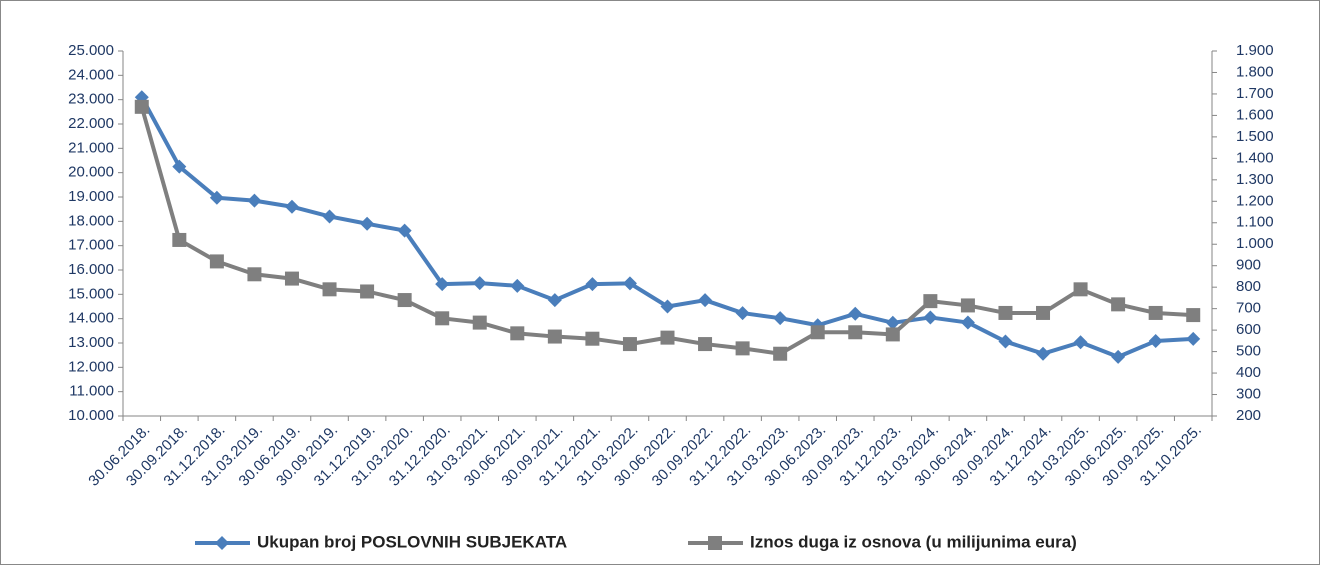  I want to click on legend-label: Iznos duga iz osnova (u milijunima eura), so click(913, 541).